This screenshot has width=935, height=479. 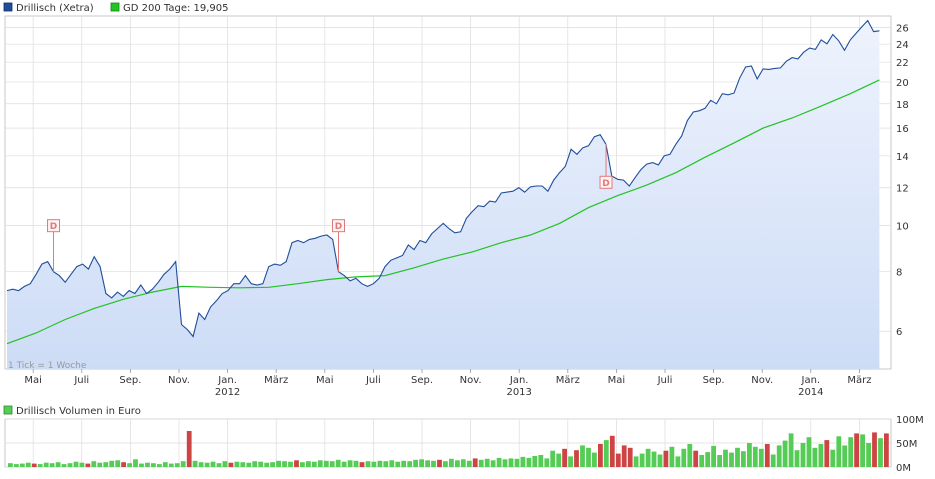 I want to click on legend-label-ma: GD 200 Tage: 19,905, so click(x=176, y=8).